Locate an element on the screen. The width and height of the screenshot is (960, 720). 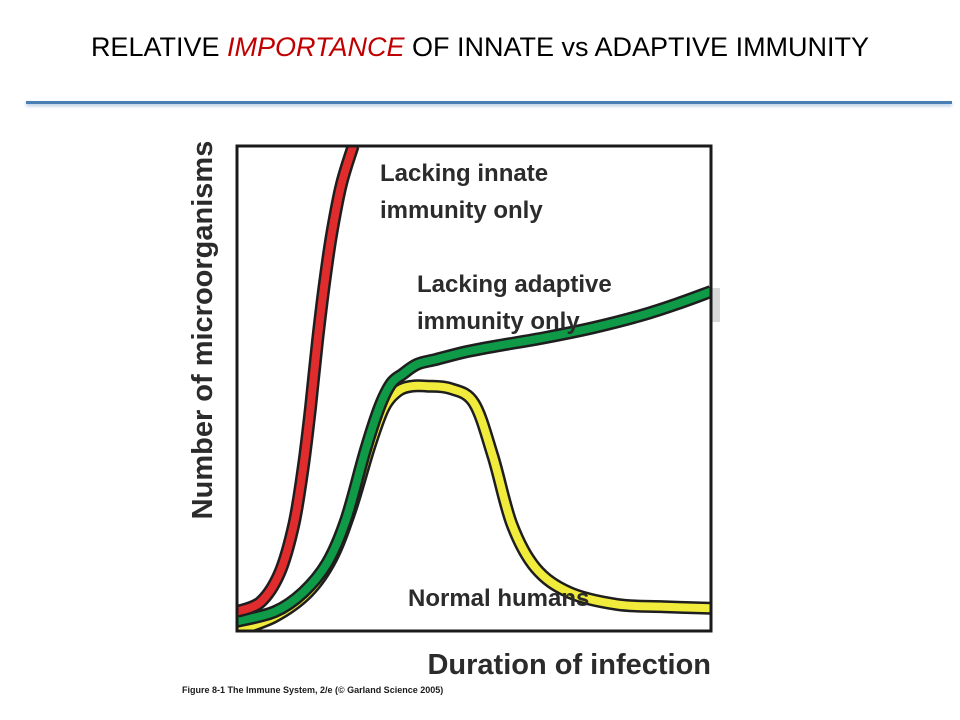
label-lacking-innate-line1: Lacking innate is located at coordinates (464, 173).